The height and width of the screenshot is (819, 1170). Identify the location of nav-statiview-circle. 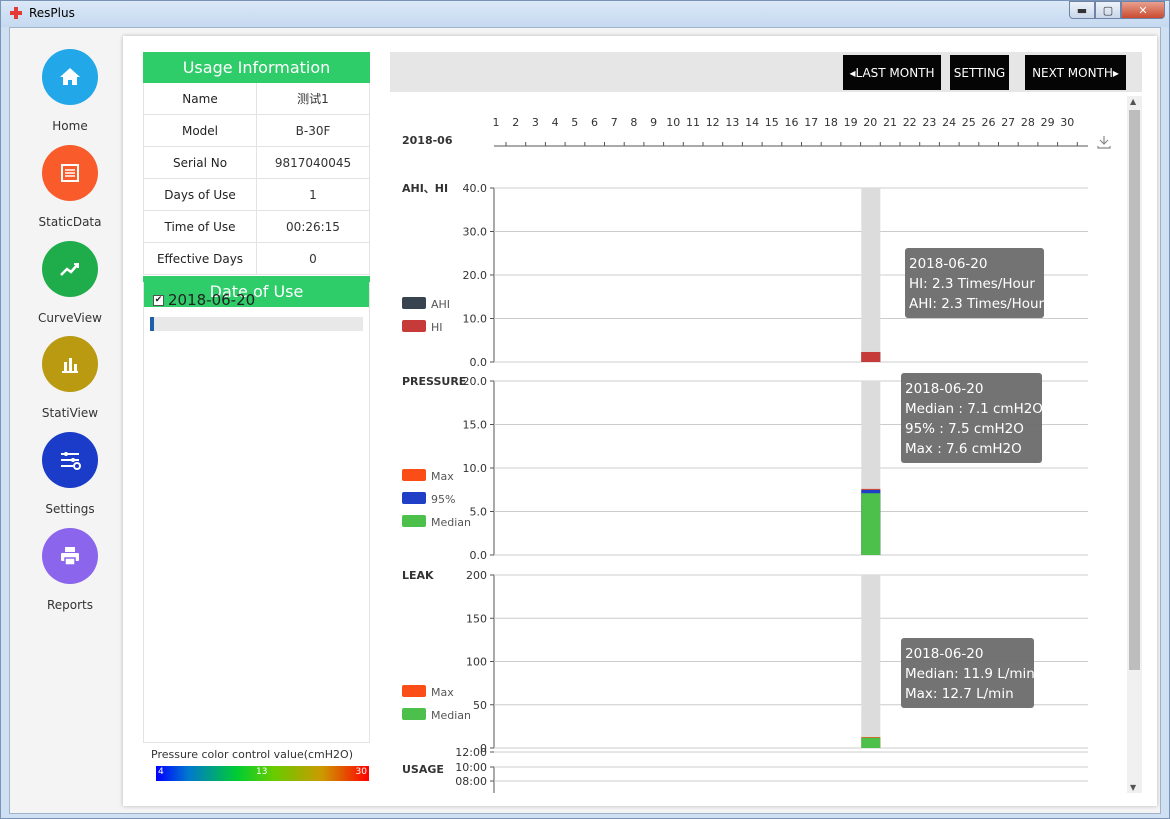
(70, 364).